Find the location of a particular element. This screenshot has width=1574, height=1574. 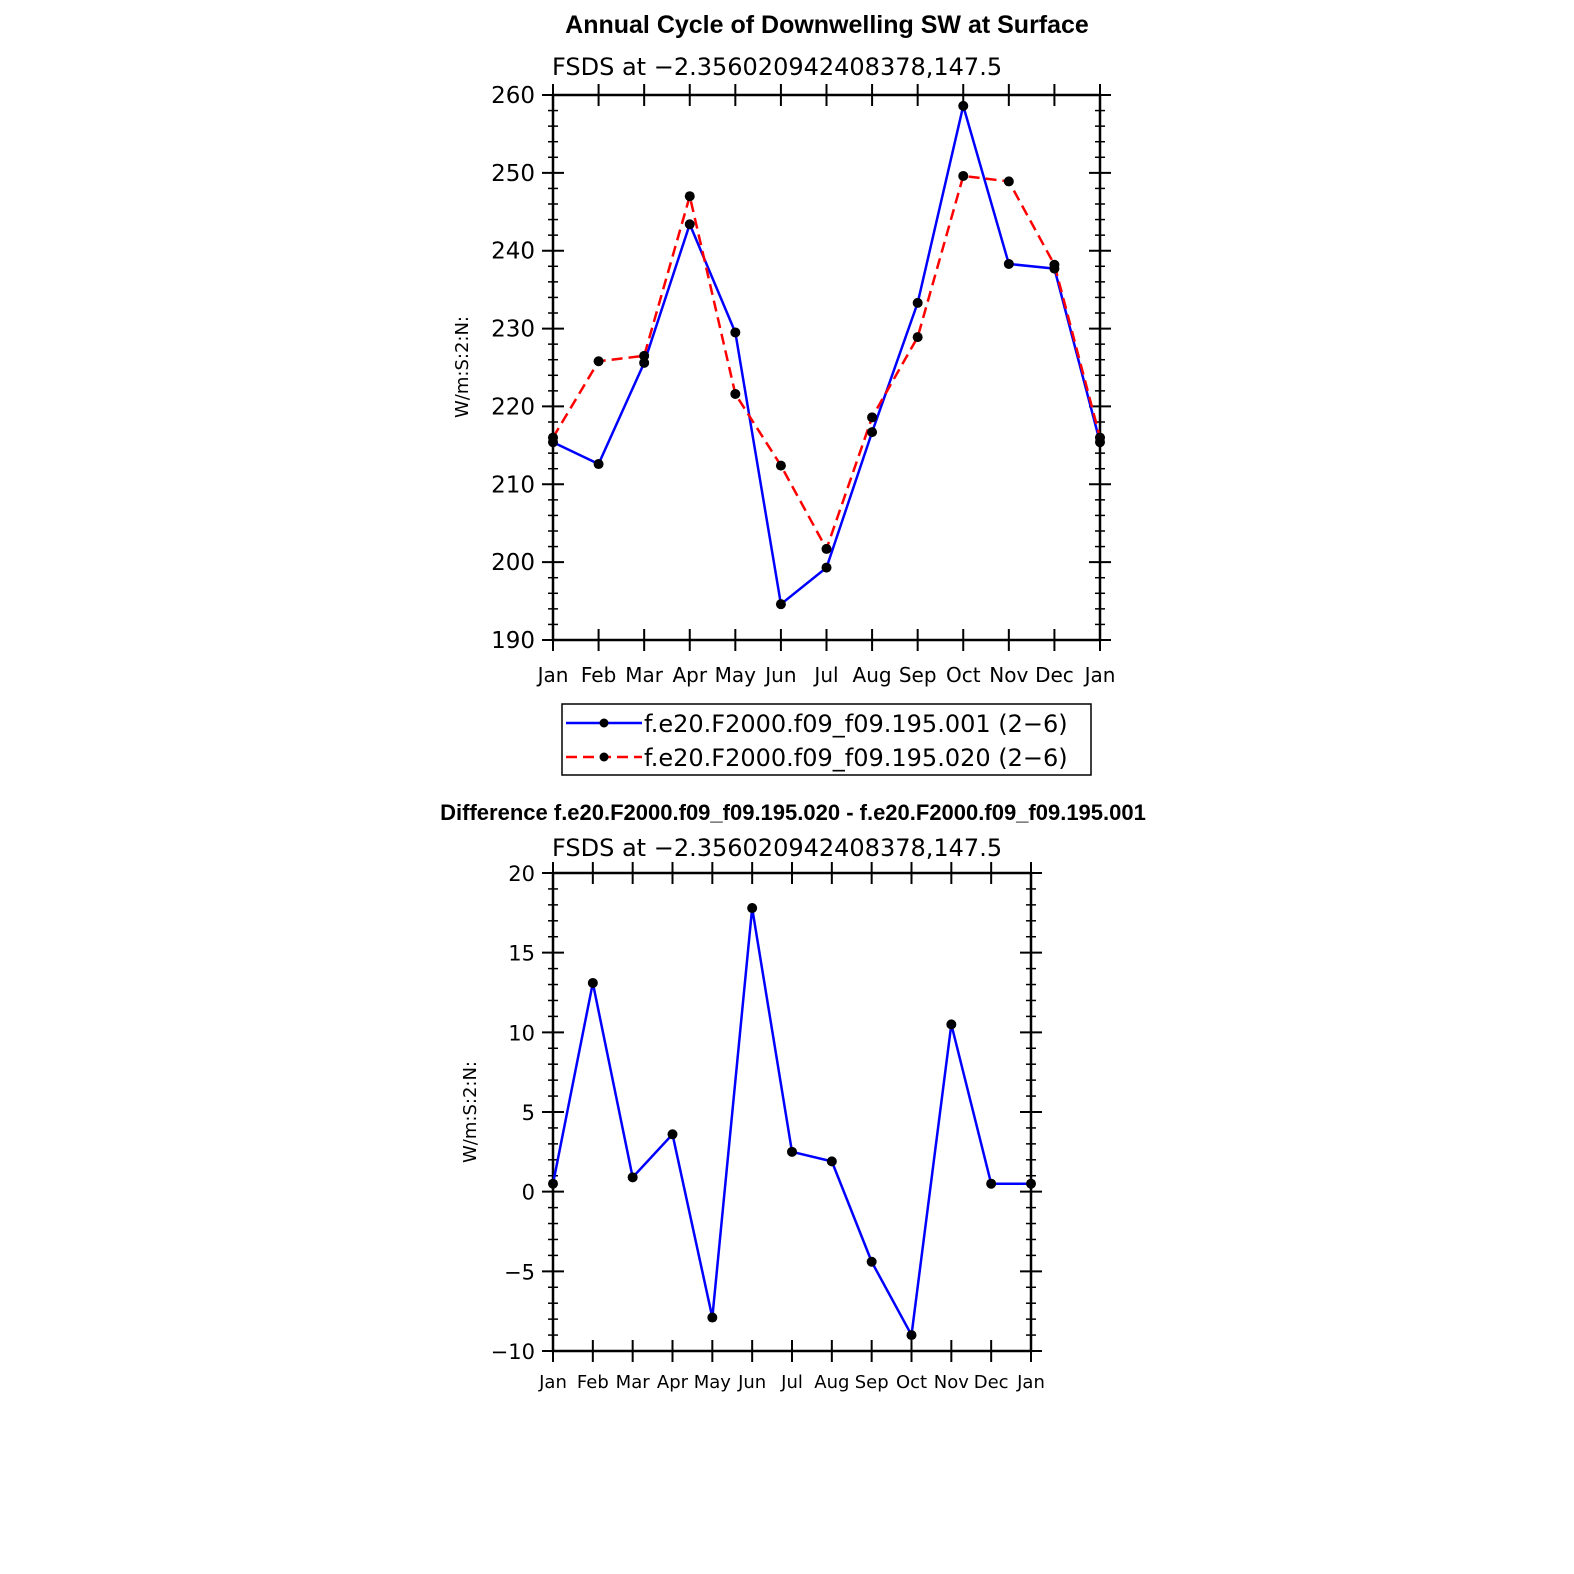

chart2-plot-frame is located at coordinates (792, 1112).